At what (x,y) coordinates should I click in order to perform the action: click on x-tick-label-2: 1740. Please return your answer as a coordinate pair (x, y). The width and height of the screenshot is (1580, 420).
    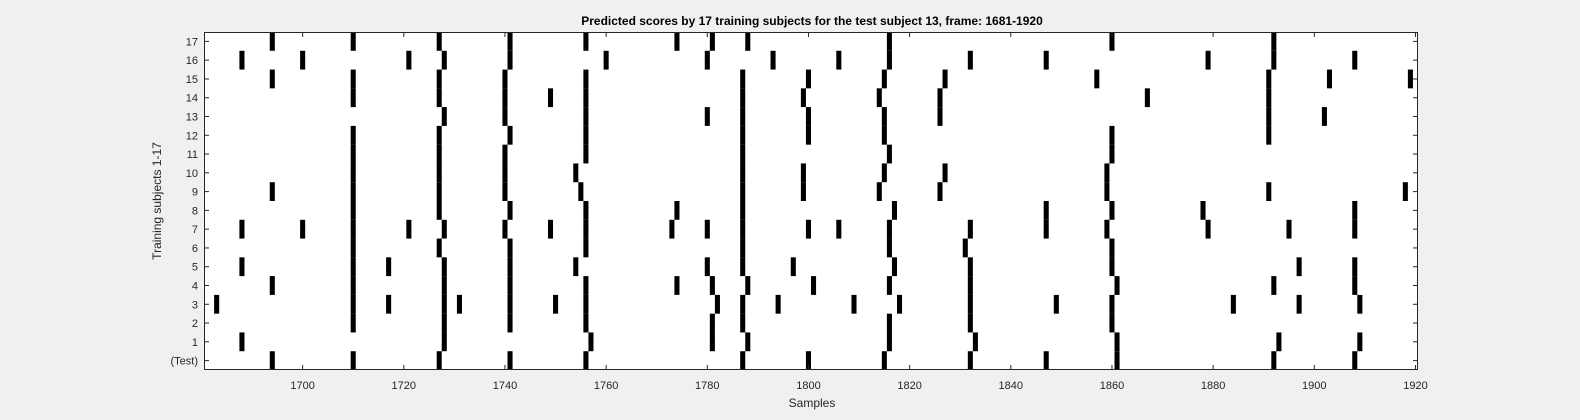
    Looking at the image, I should click on (505, 386).